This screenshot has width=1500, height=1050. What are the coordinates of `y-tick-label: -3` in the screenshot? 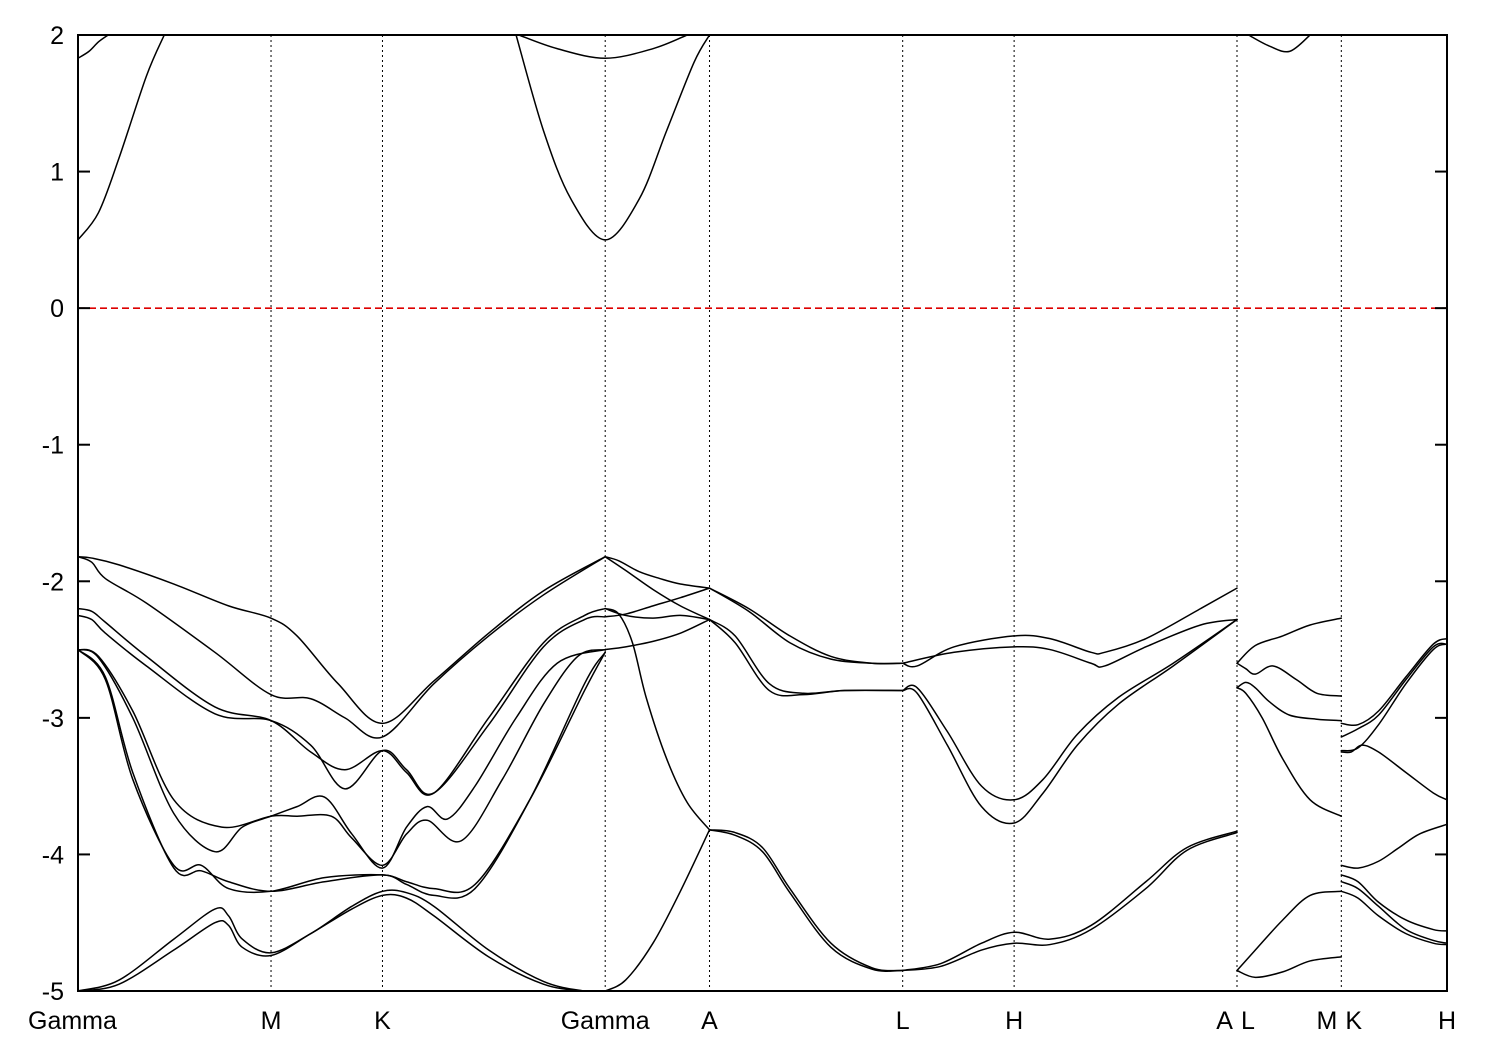 It's located at (53, 719).